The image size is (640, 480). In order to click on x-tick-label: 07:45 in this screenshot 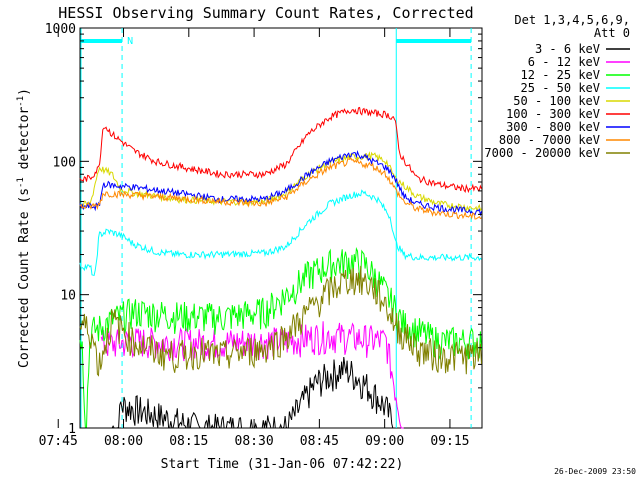, I will do `click(58, 441)`.